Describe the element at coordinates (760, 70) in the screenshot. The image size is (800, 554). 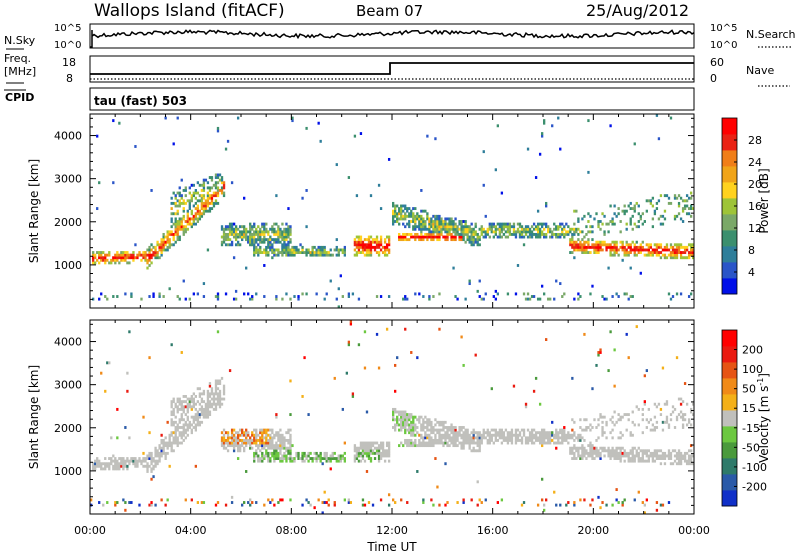
I see `nave-label: Nave` at that location.